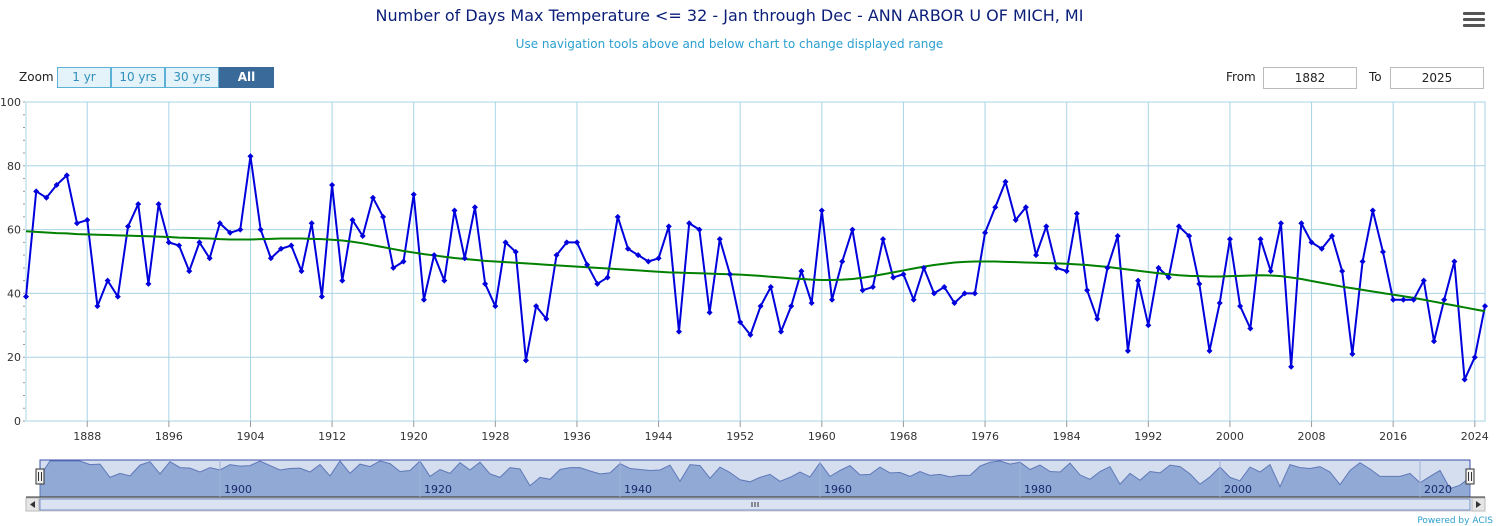 The height and width of the screenshot is (526, 1511). I want to click on navigator-tick-label: 1980, so click(1038, 489).